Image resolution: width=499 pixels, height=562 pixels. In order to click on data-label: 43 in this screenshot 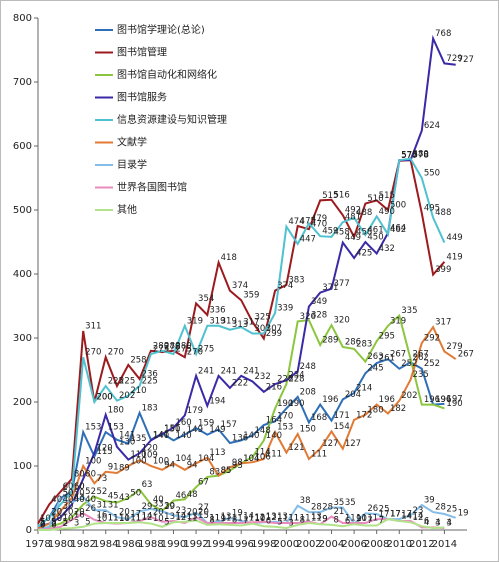, I will do `click(79, 498)`.